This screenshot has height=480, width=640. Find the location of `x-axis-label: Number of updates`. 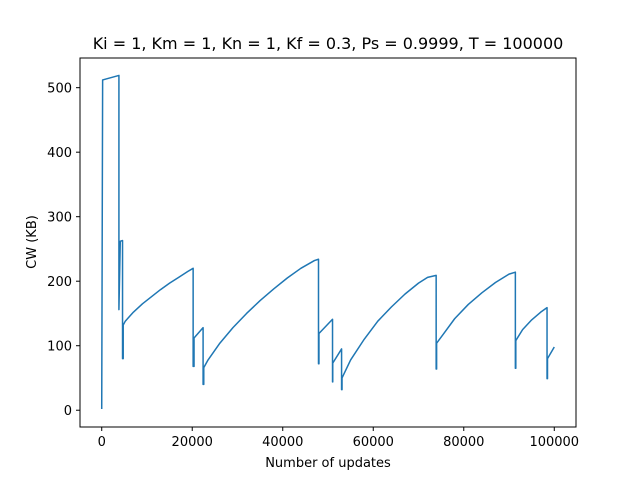

x-axis-label: Number of updates is located at coordinates (328, 463).